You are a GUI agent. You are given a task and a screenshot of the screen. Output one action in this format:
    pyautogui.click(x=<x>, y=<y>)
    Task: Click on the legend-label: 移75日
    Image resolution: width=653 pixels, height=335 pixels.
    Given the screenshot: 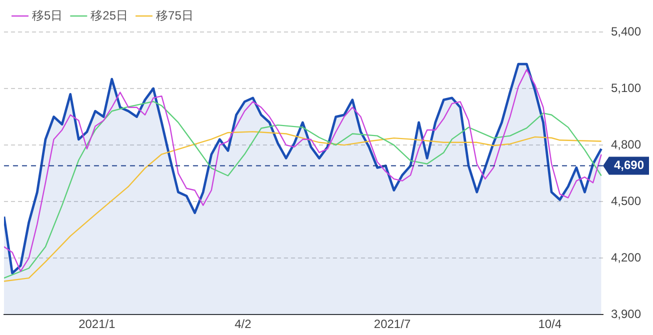 What is the action you would take?
    pyautogui.click(x=175, y=15)
    